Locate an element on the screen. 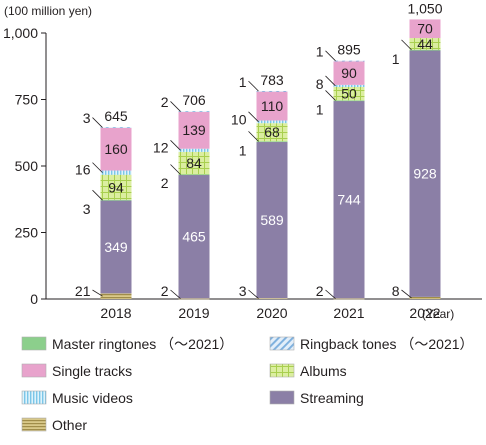  x-ticks: 2018 2019 2020 2021 2022 is located at coordinates (270, 313).